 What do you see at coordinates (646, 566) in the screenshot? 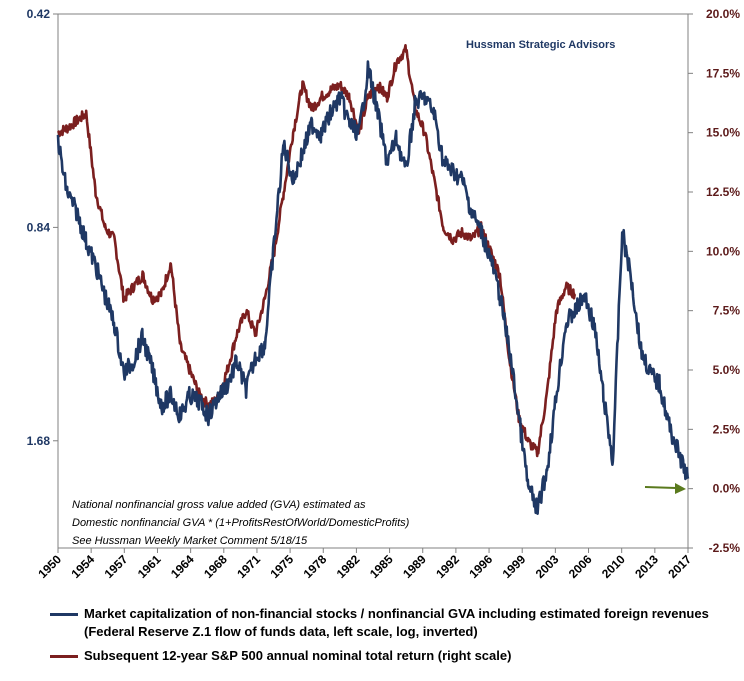
I see `x-tick-label: 2013` at bounding box center [646, 566].